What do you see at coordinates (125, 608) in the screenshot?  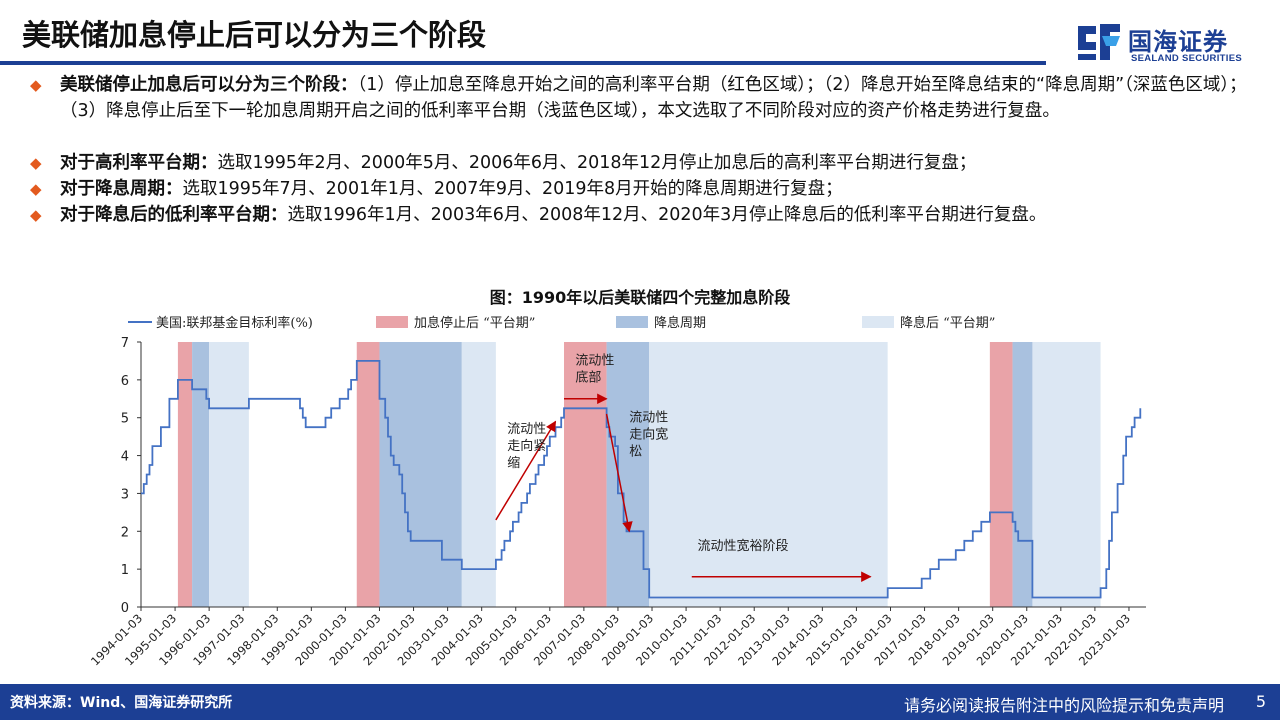 I see `y-tick-label: 0` at bounding box center [125, 608].